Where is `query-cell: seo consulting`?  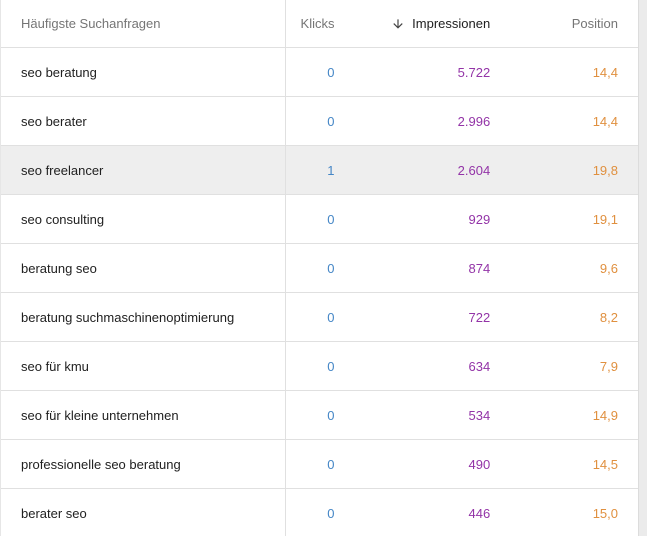
query-cell: seo consulting is located at coordinates (143, 219).